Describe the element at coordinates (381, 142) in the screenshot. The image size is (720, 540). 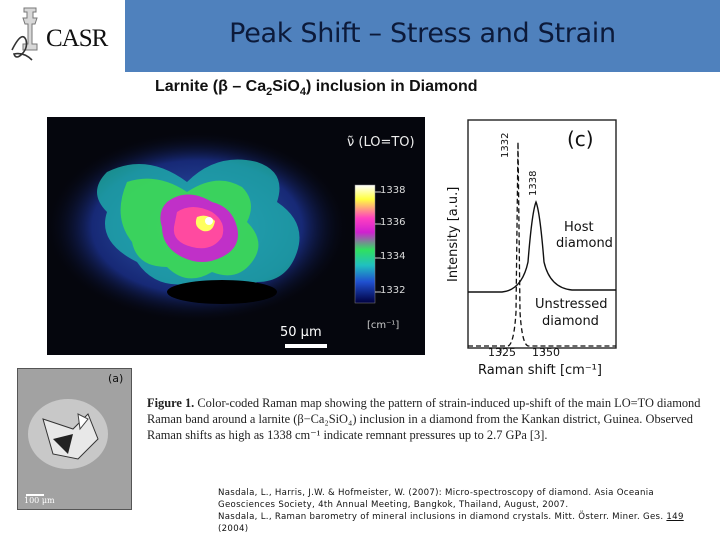
I see `legend-title: ν̃ (LO=TO)` at that location.